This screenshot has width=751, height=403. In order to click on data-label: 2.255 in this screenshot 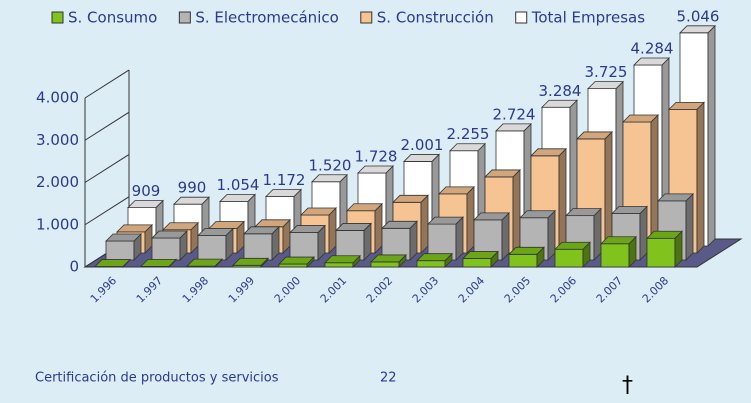, I will do `click(468, 134)`.